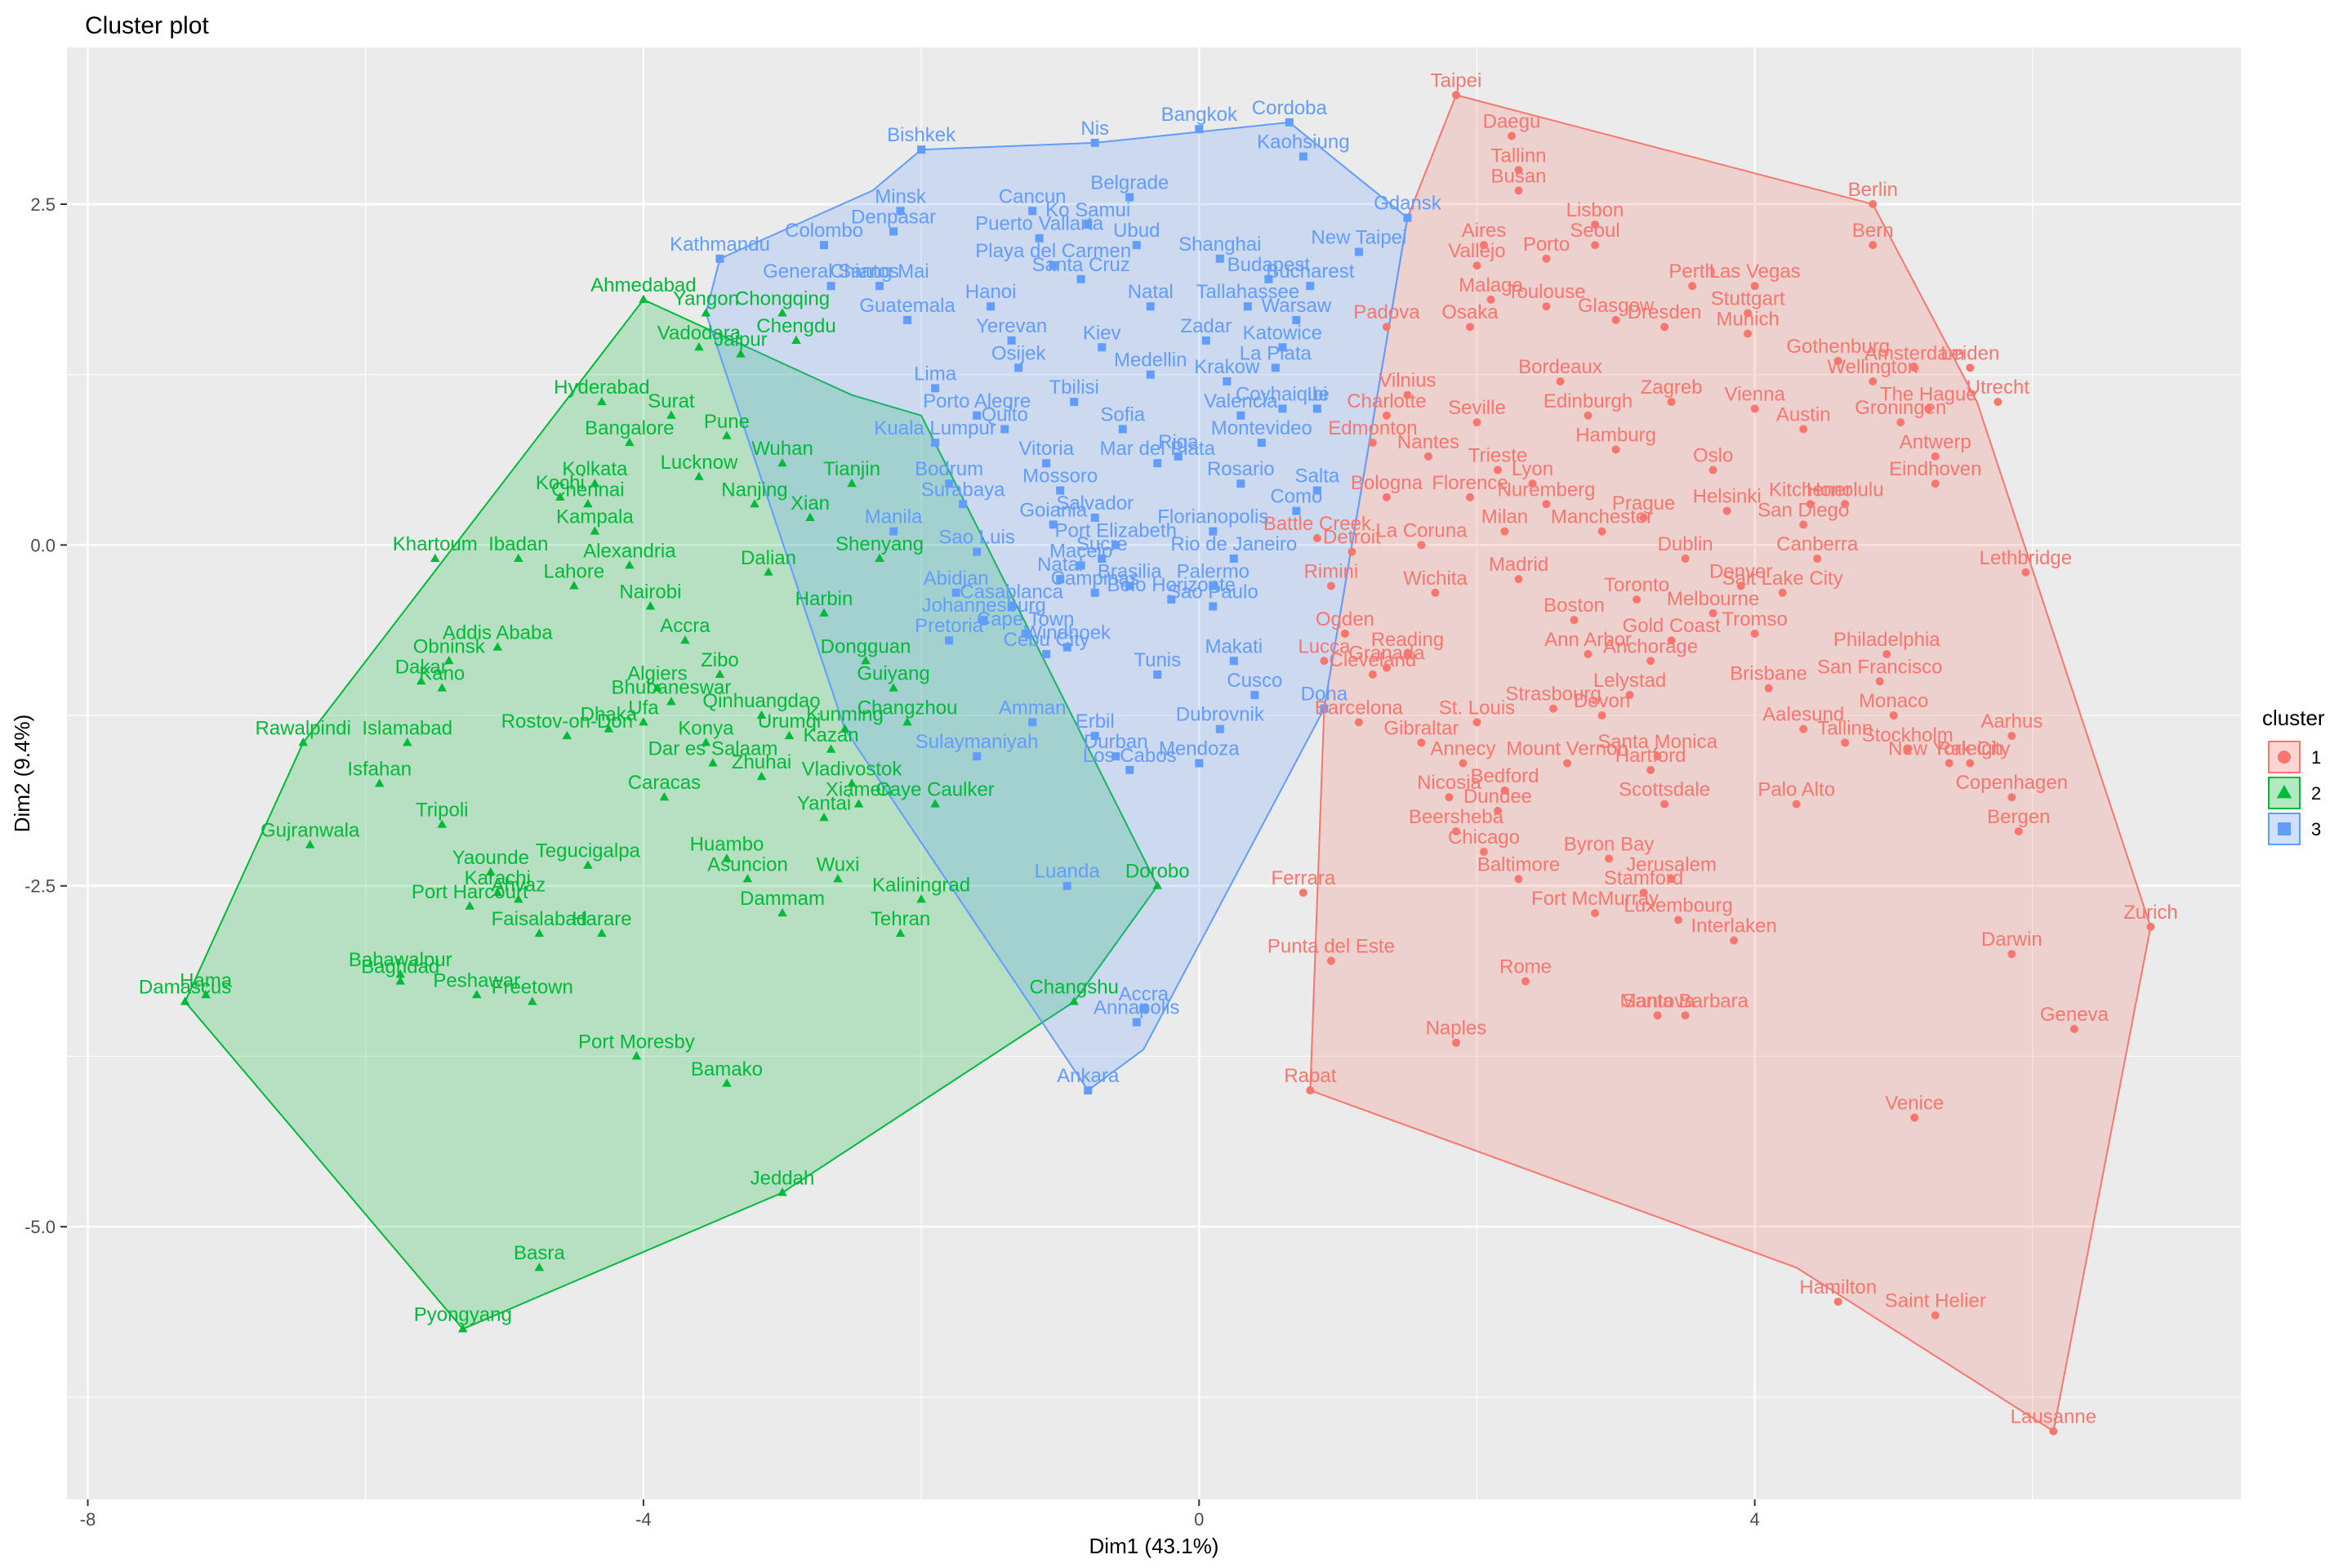 The height and width of the screenshot is (1568, 2352). What do you see at coordinates (2316, 793) in the screenshot?
I see `legend-label-2: 2` at bounding box center [2316, 793].